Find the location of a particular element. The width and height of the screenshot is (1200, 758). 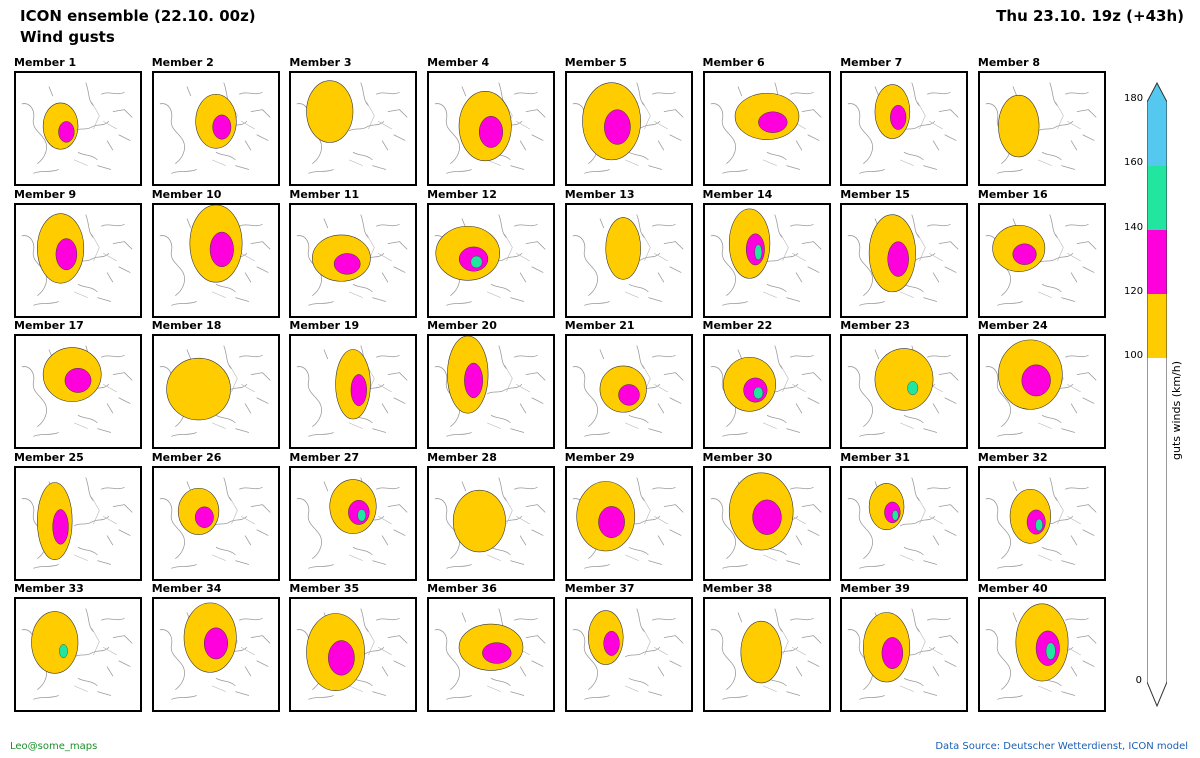

member-panel: Member 29 is located at coordinates (629, 516).